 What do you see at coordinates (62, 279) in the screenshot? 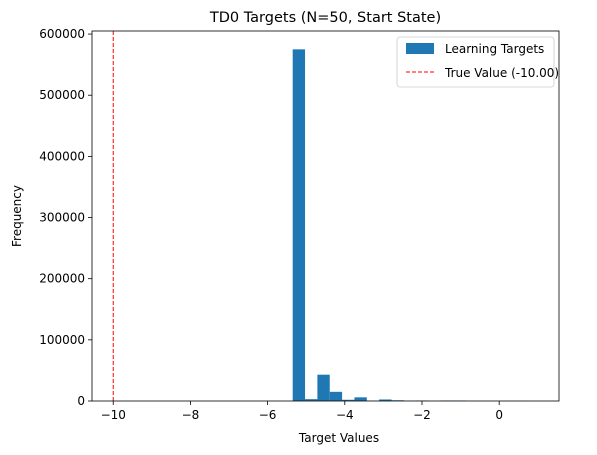
I see `y-tick-label: 200000` at bounding box center [62, 279].